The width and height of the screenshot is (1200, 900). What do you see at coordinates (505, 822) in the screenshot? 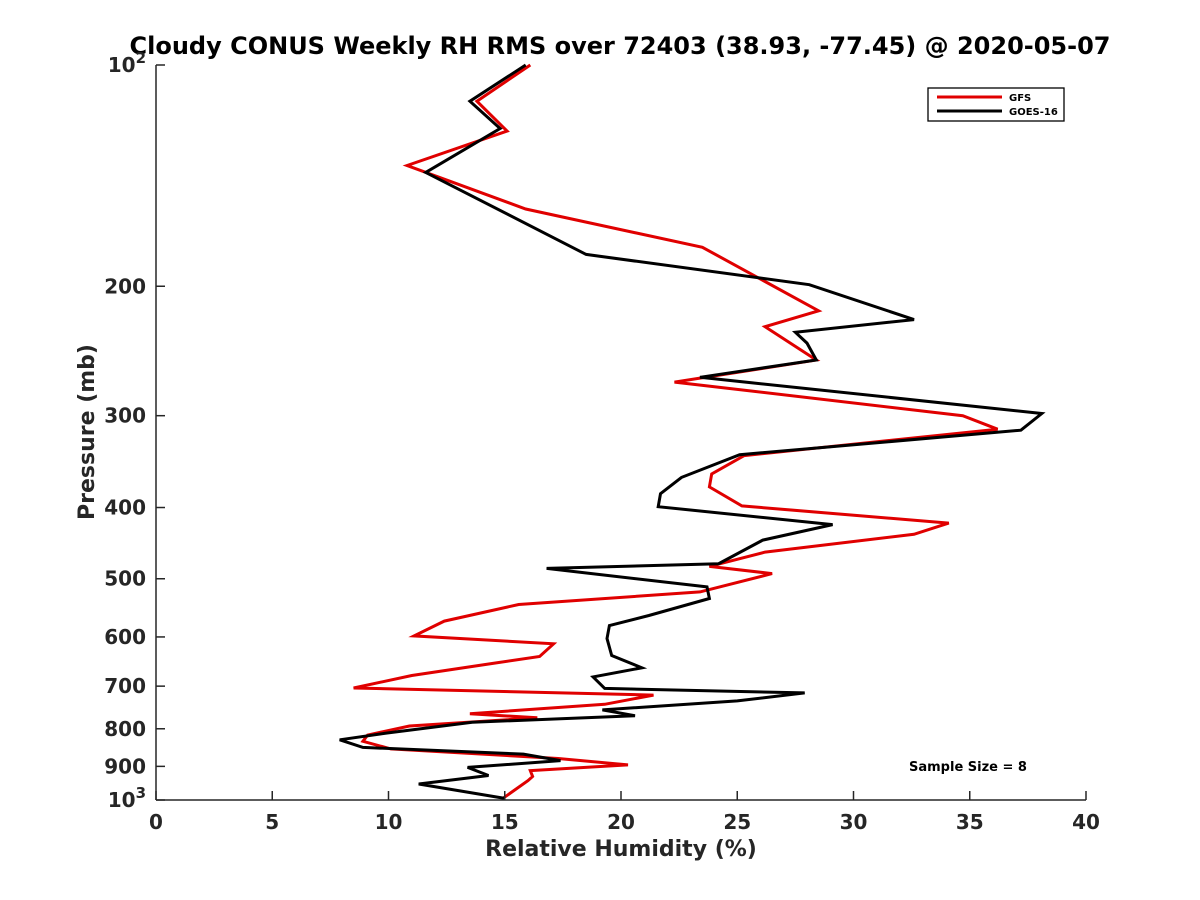
I see `x-tick-label: 15` at bounding box center [505, 822].